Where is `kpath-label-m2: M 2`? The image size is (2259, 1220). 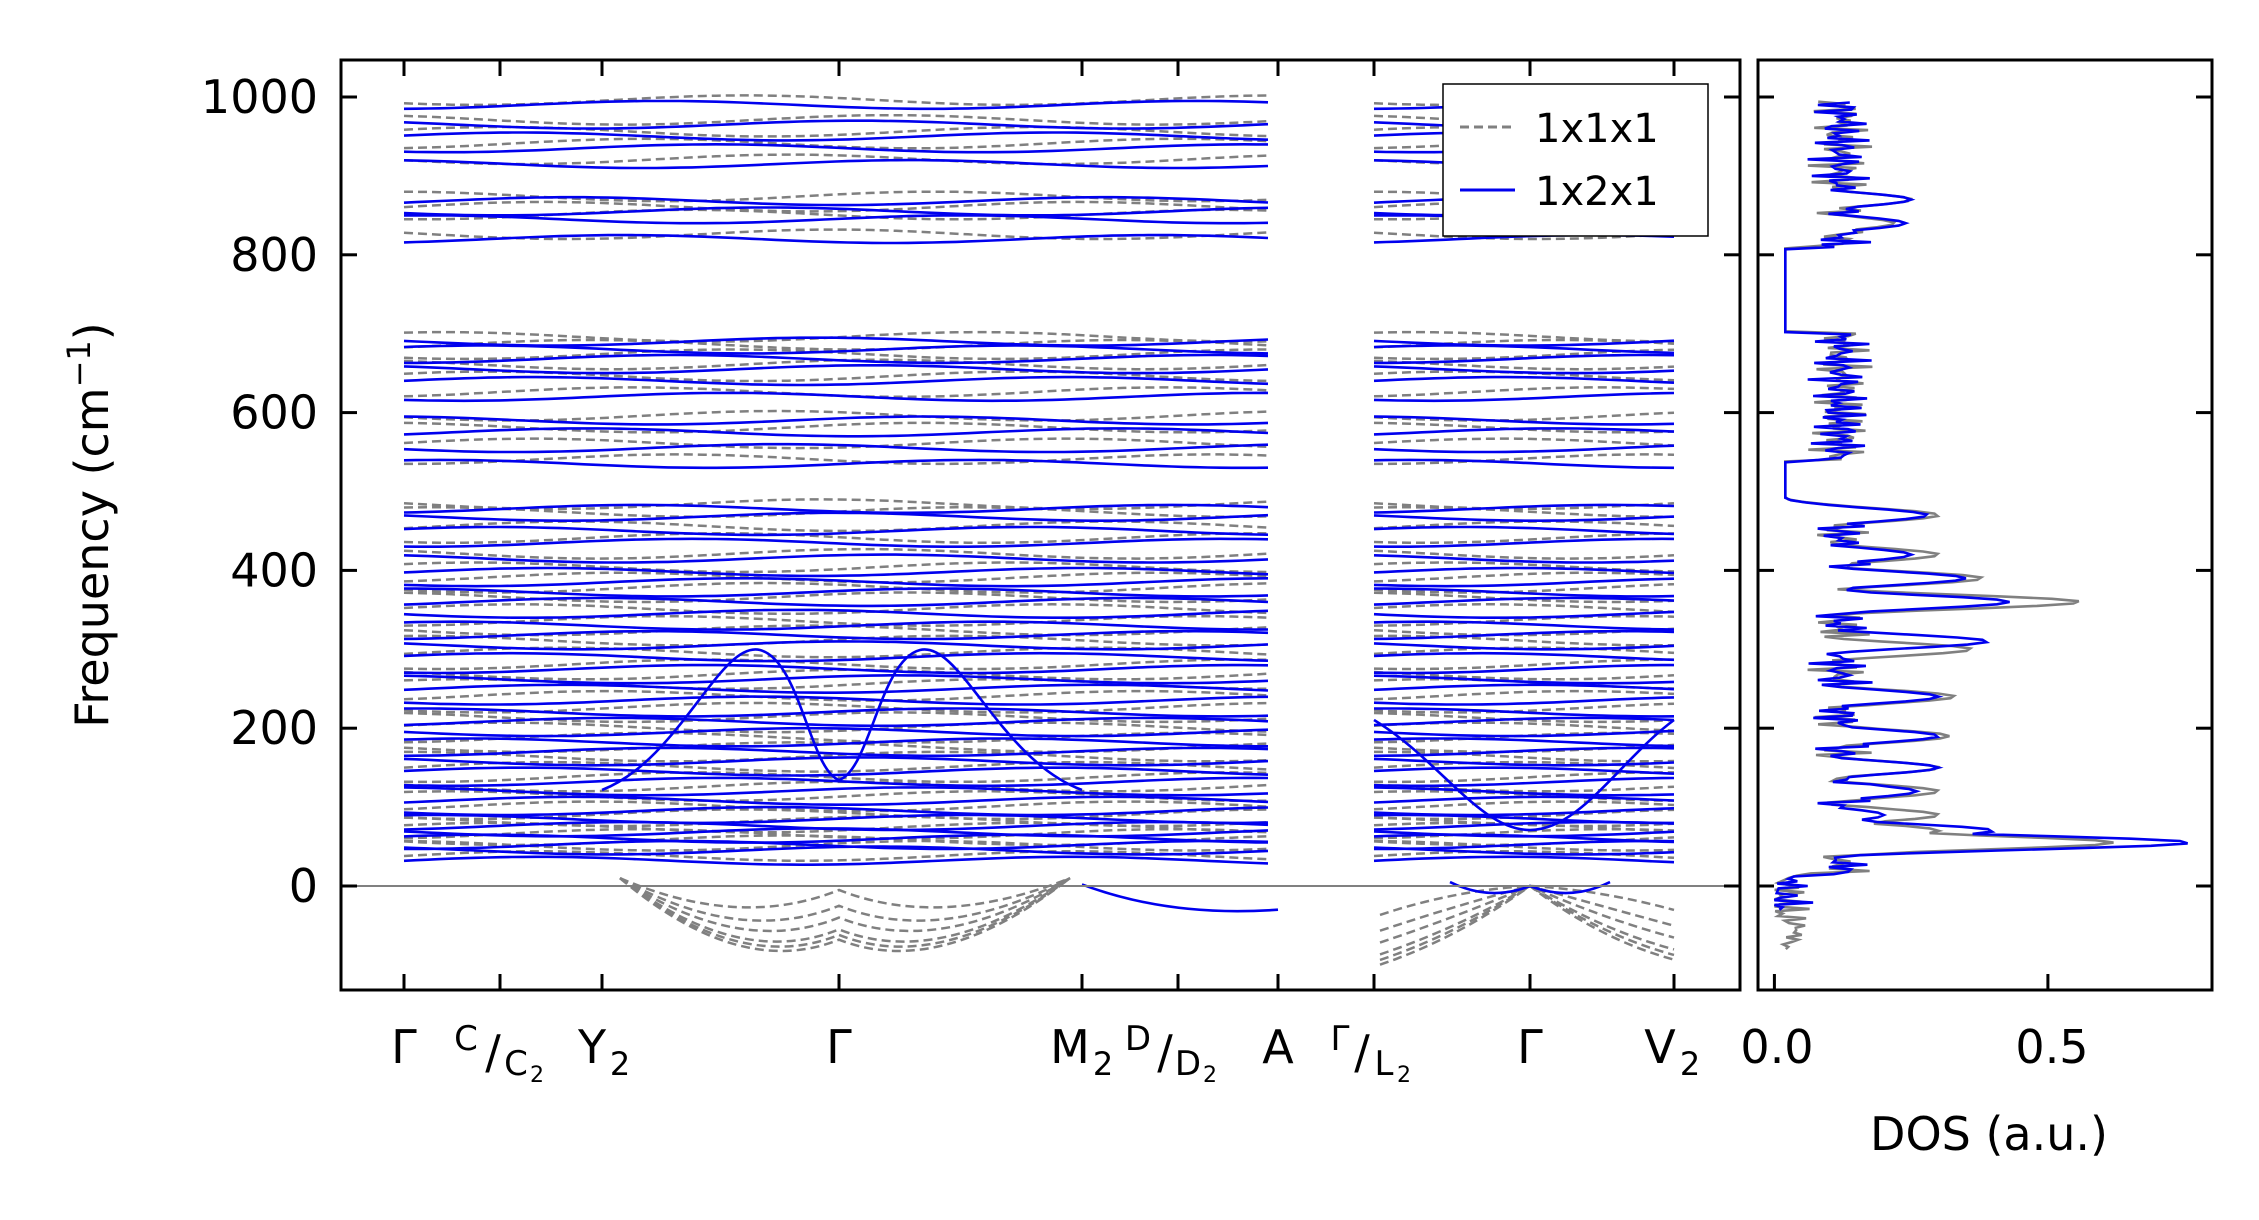
kpath-label-m2: M 2 is located at coordinates (1081, 1051).